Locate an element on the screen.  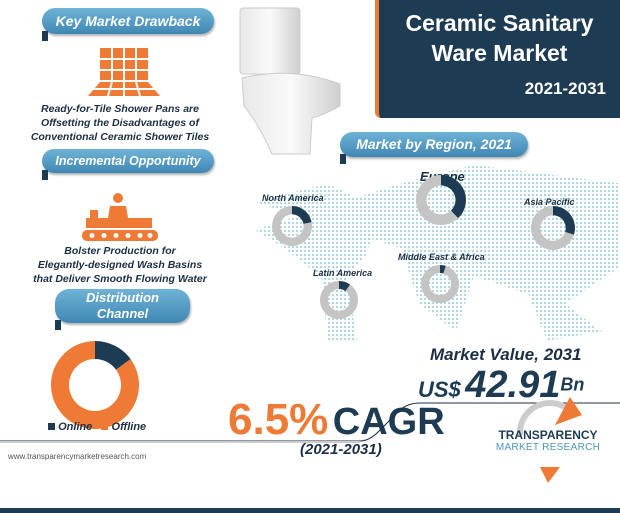
toilet-image is located at coordinates (290, 81).